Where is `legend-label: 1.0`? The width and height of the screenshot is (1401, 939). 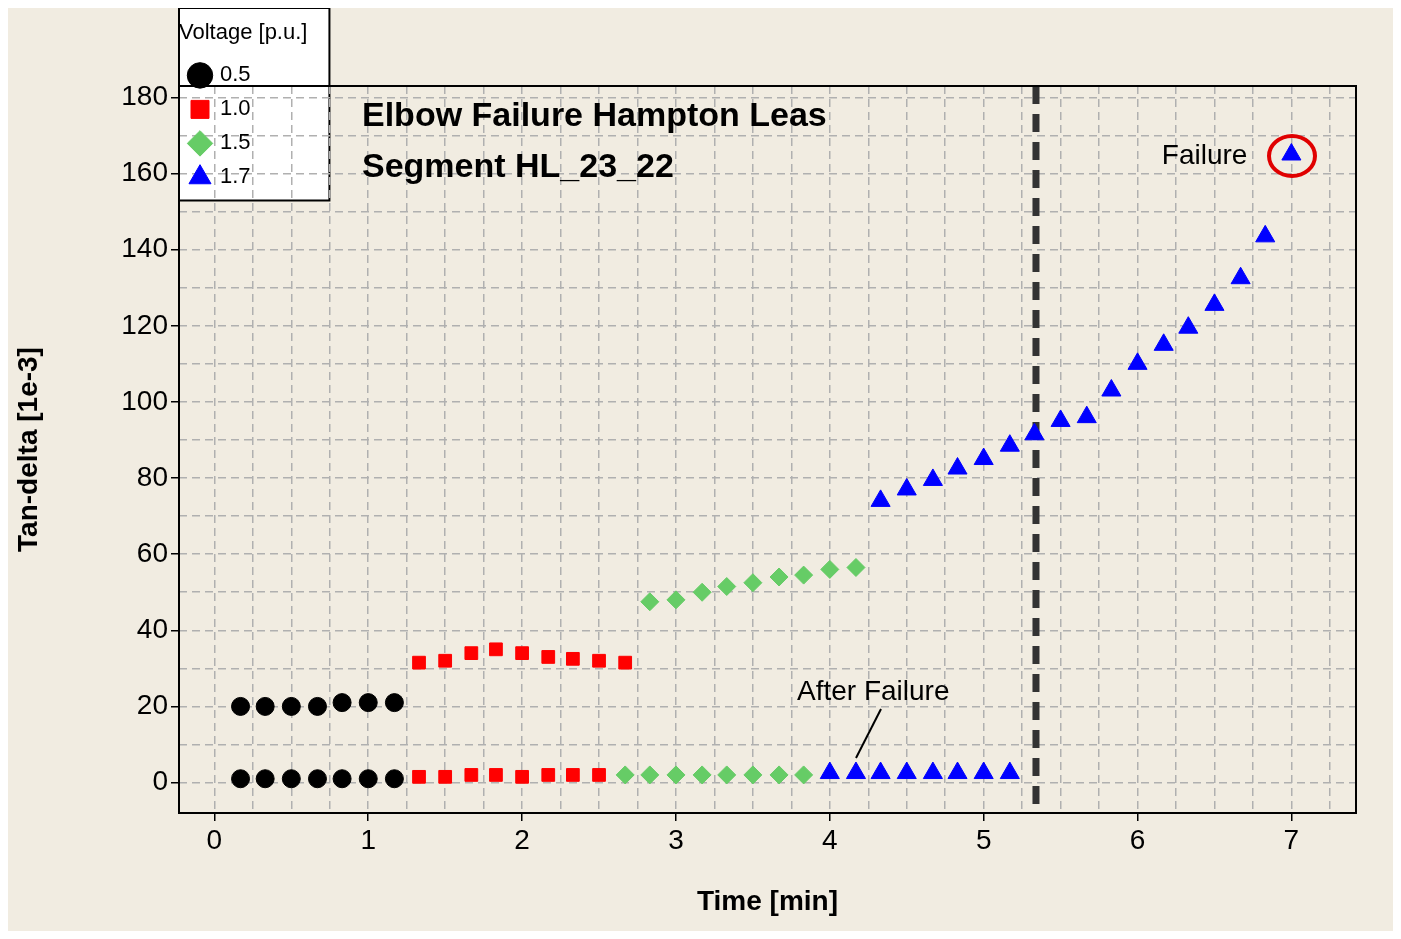
legend-label: 1.0 is located at coordinates (235, 108).